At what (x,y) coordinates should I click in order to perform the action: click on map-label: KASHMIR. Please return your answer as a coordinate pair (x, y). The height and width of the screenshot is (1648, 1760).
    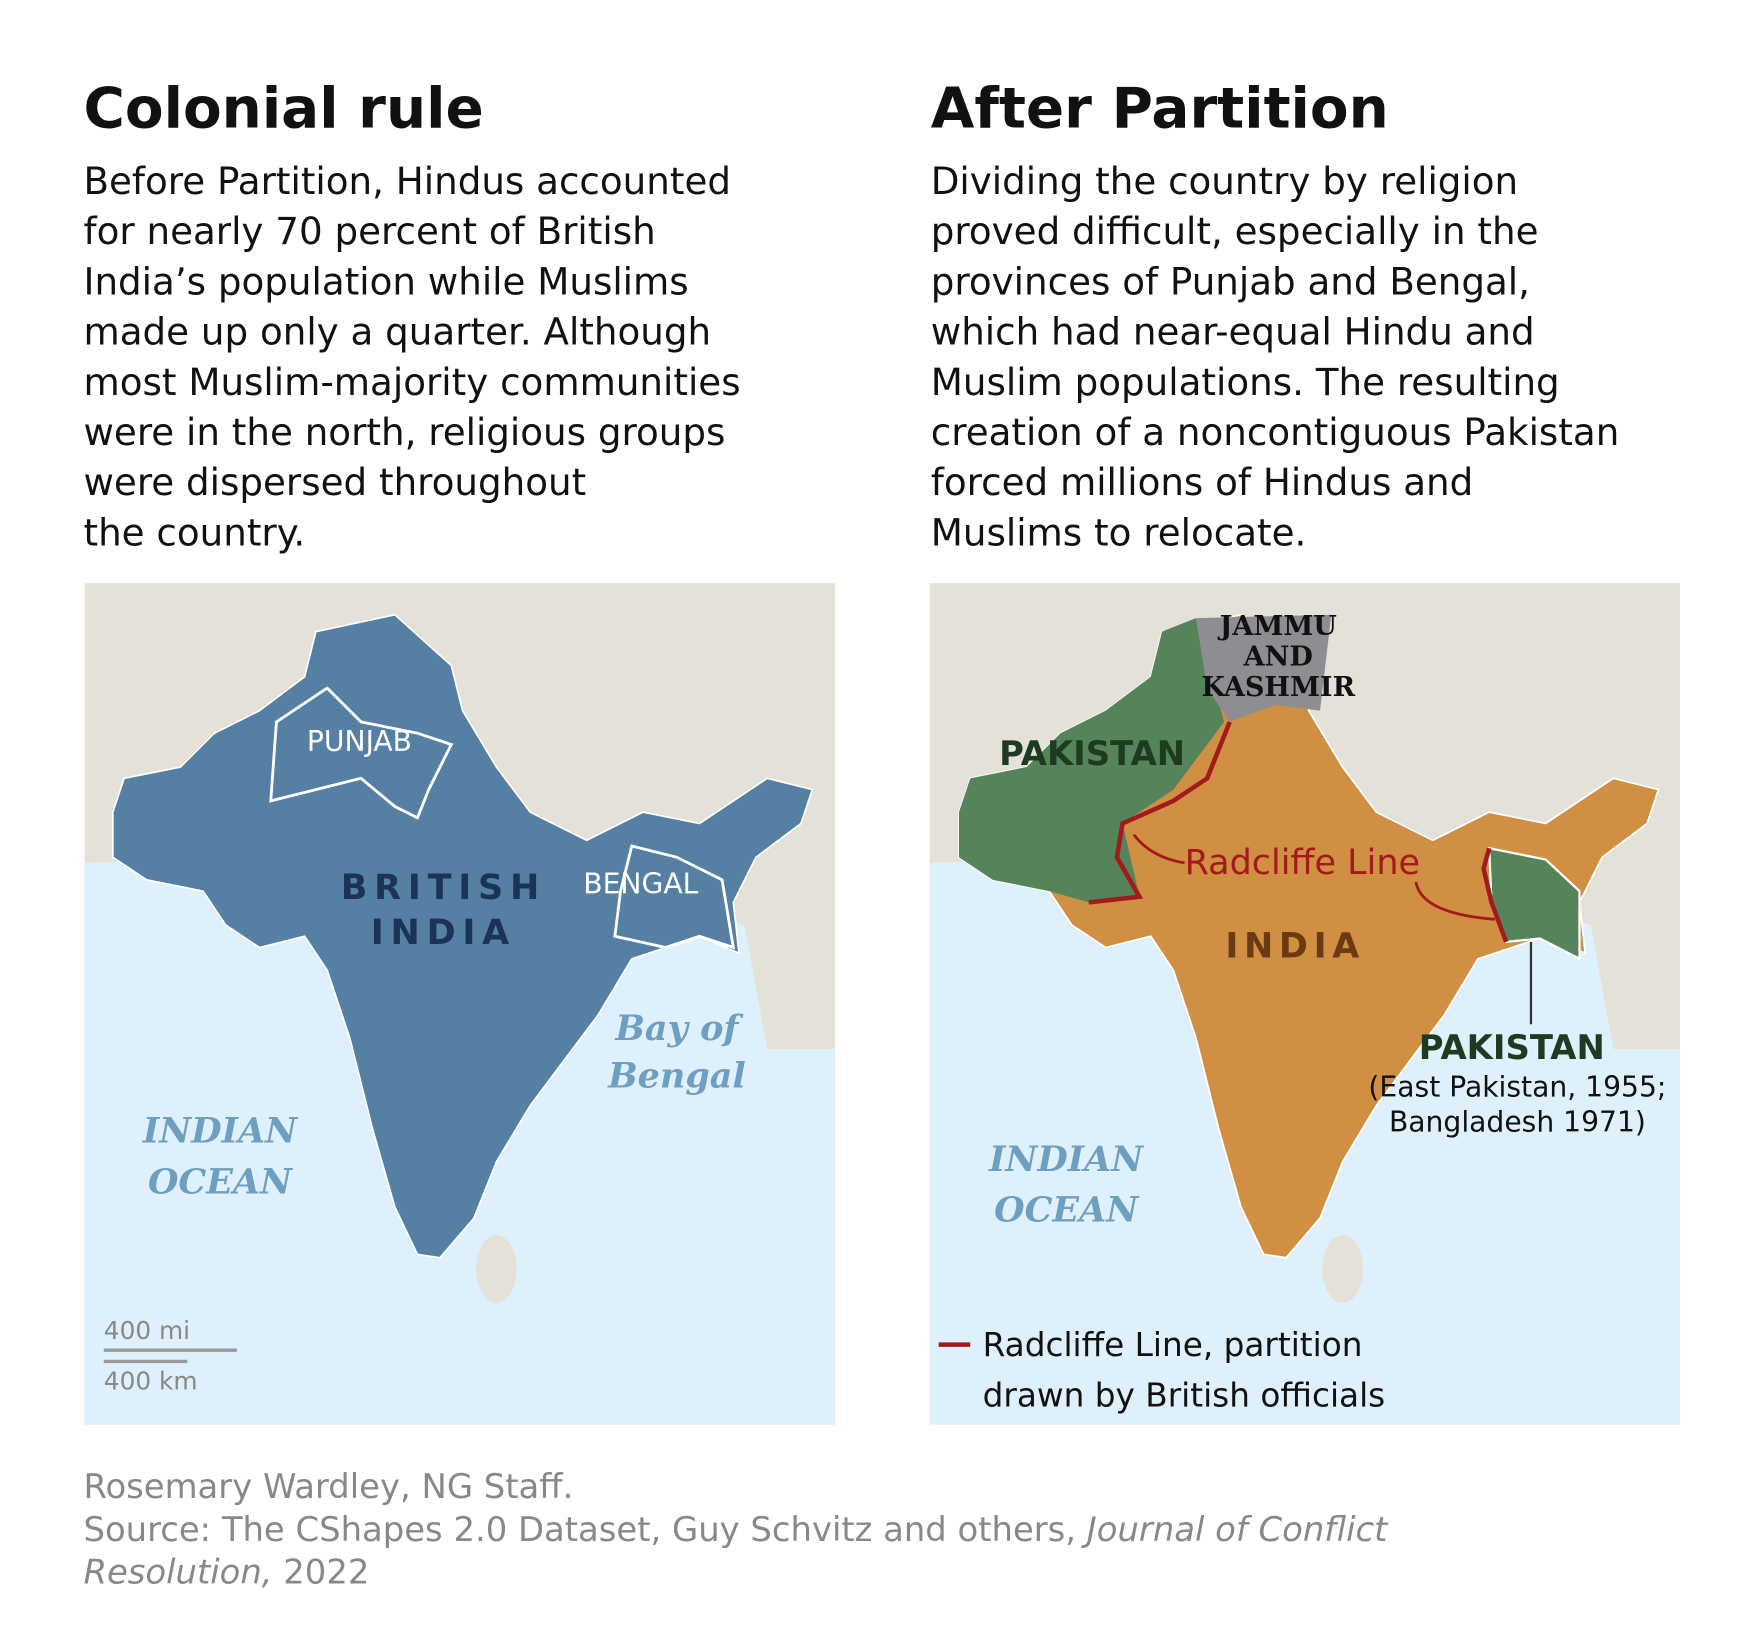
    Looking at the image, I should click on (1278, 687).